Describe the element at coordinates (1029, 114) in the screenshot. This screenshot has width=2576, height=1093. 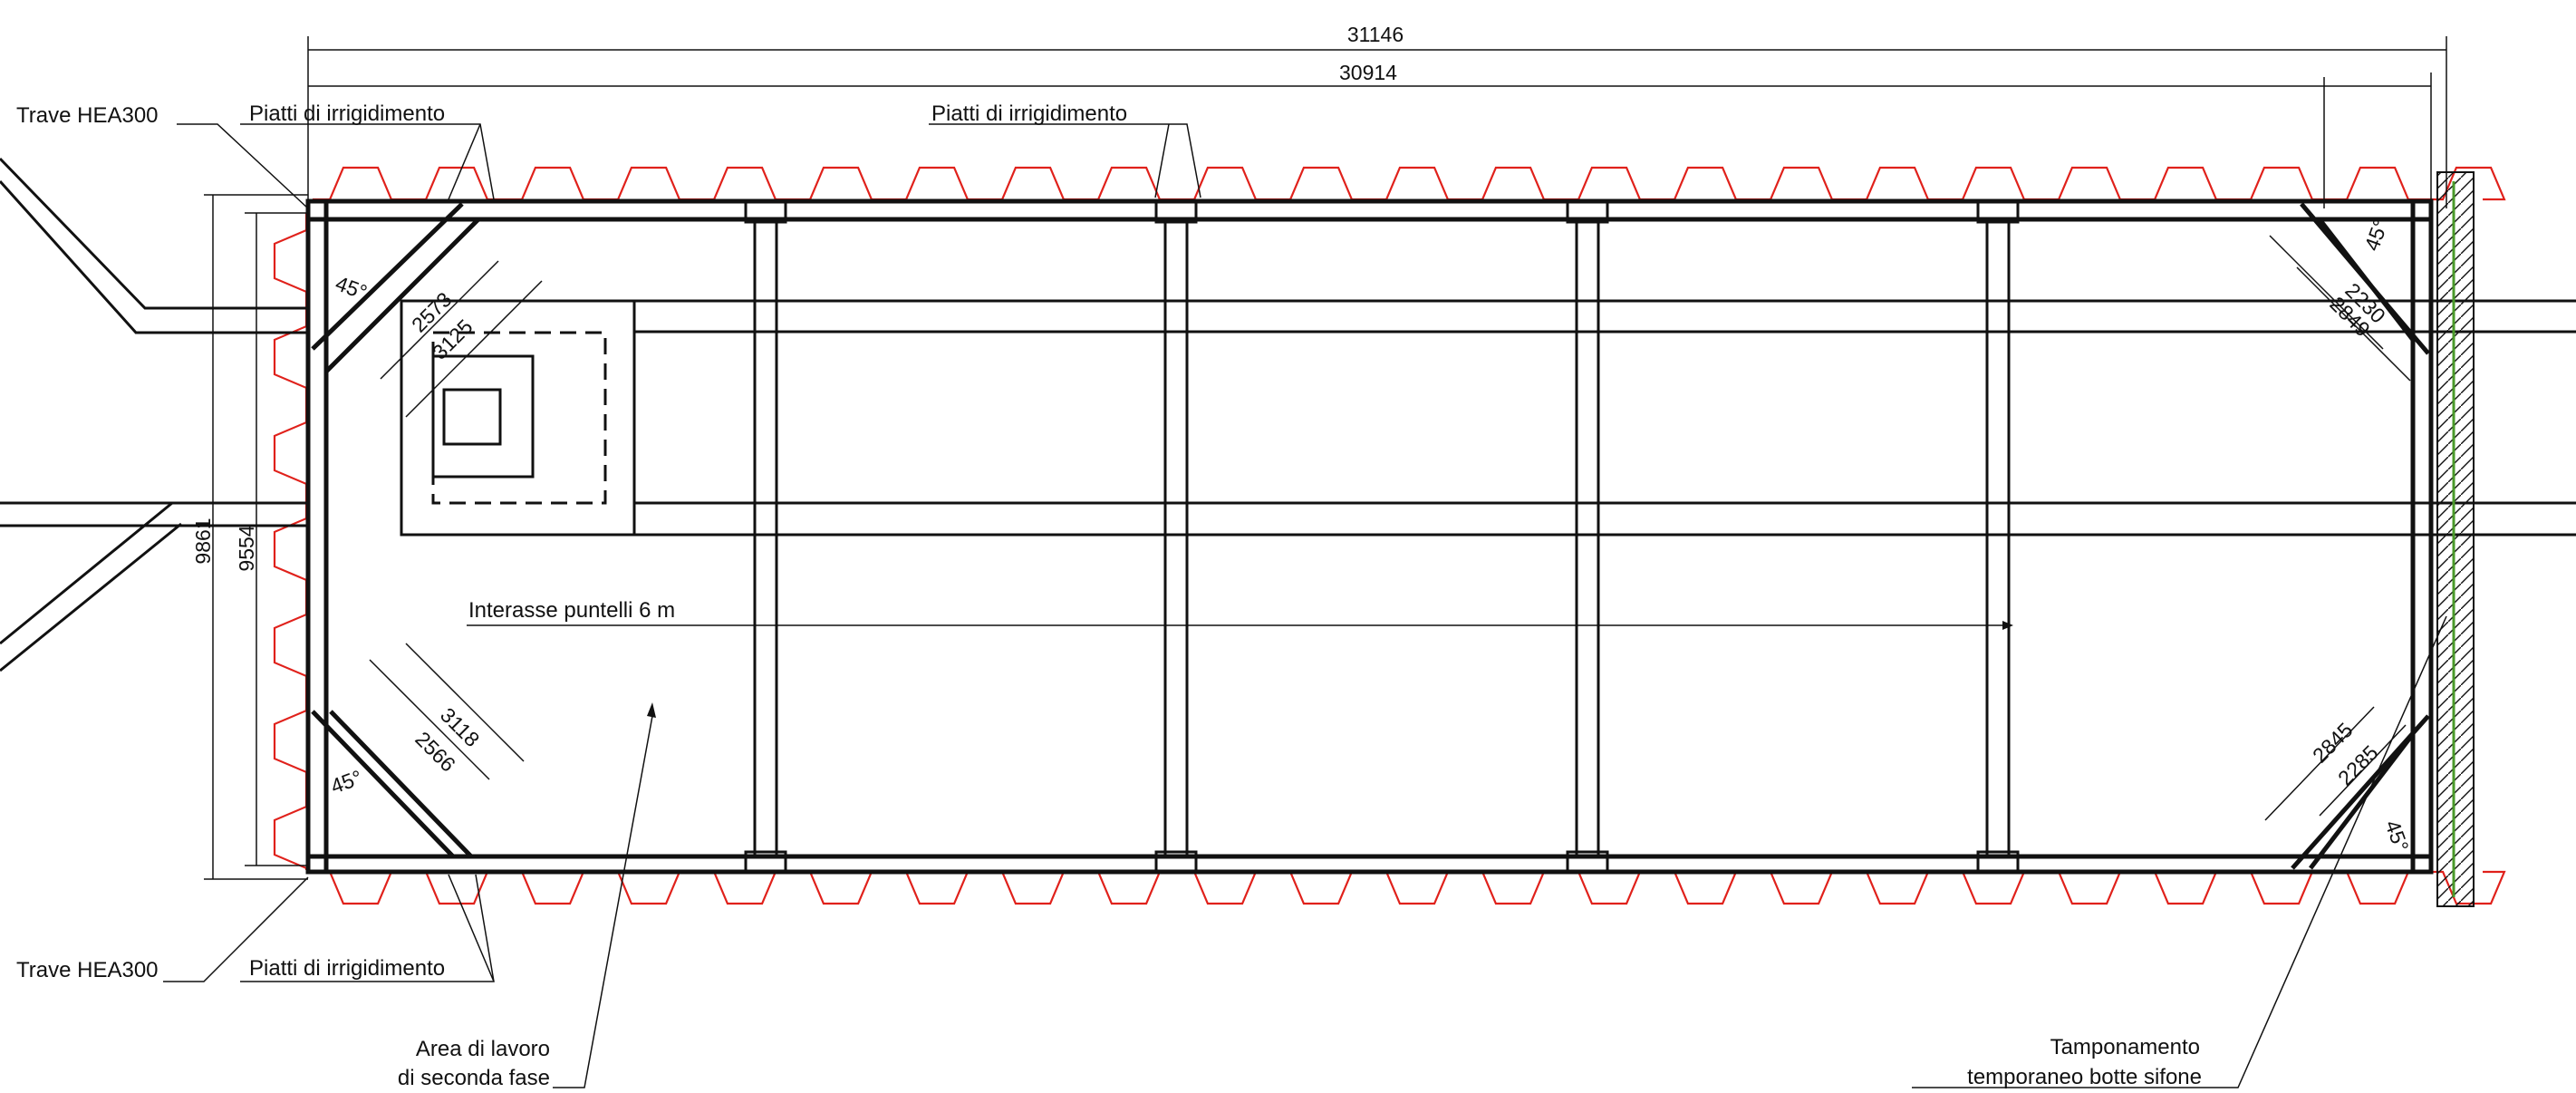
I see `label-plates-top-center: Piatti di irrigidimento` at that location.